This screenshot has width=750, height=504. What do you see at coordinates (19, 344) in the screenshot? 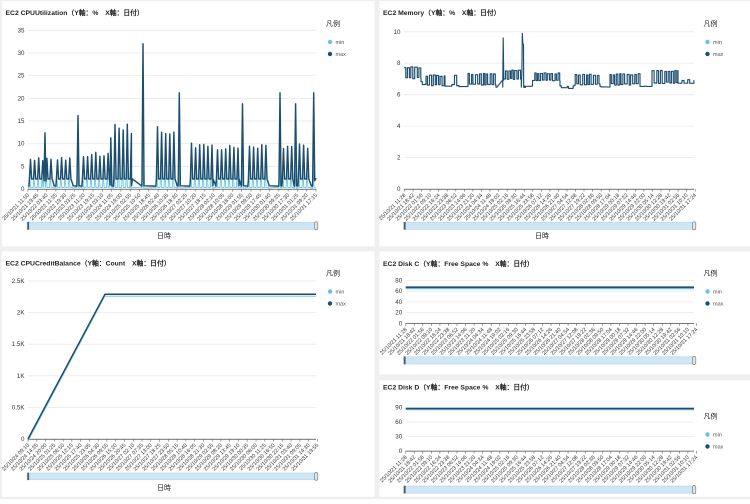
I see `svg-text: 1.5K` at bounding box center [19, 344].